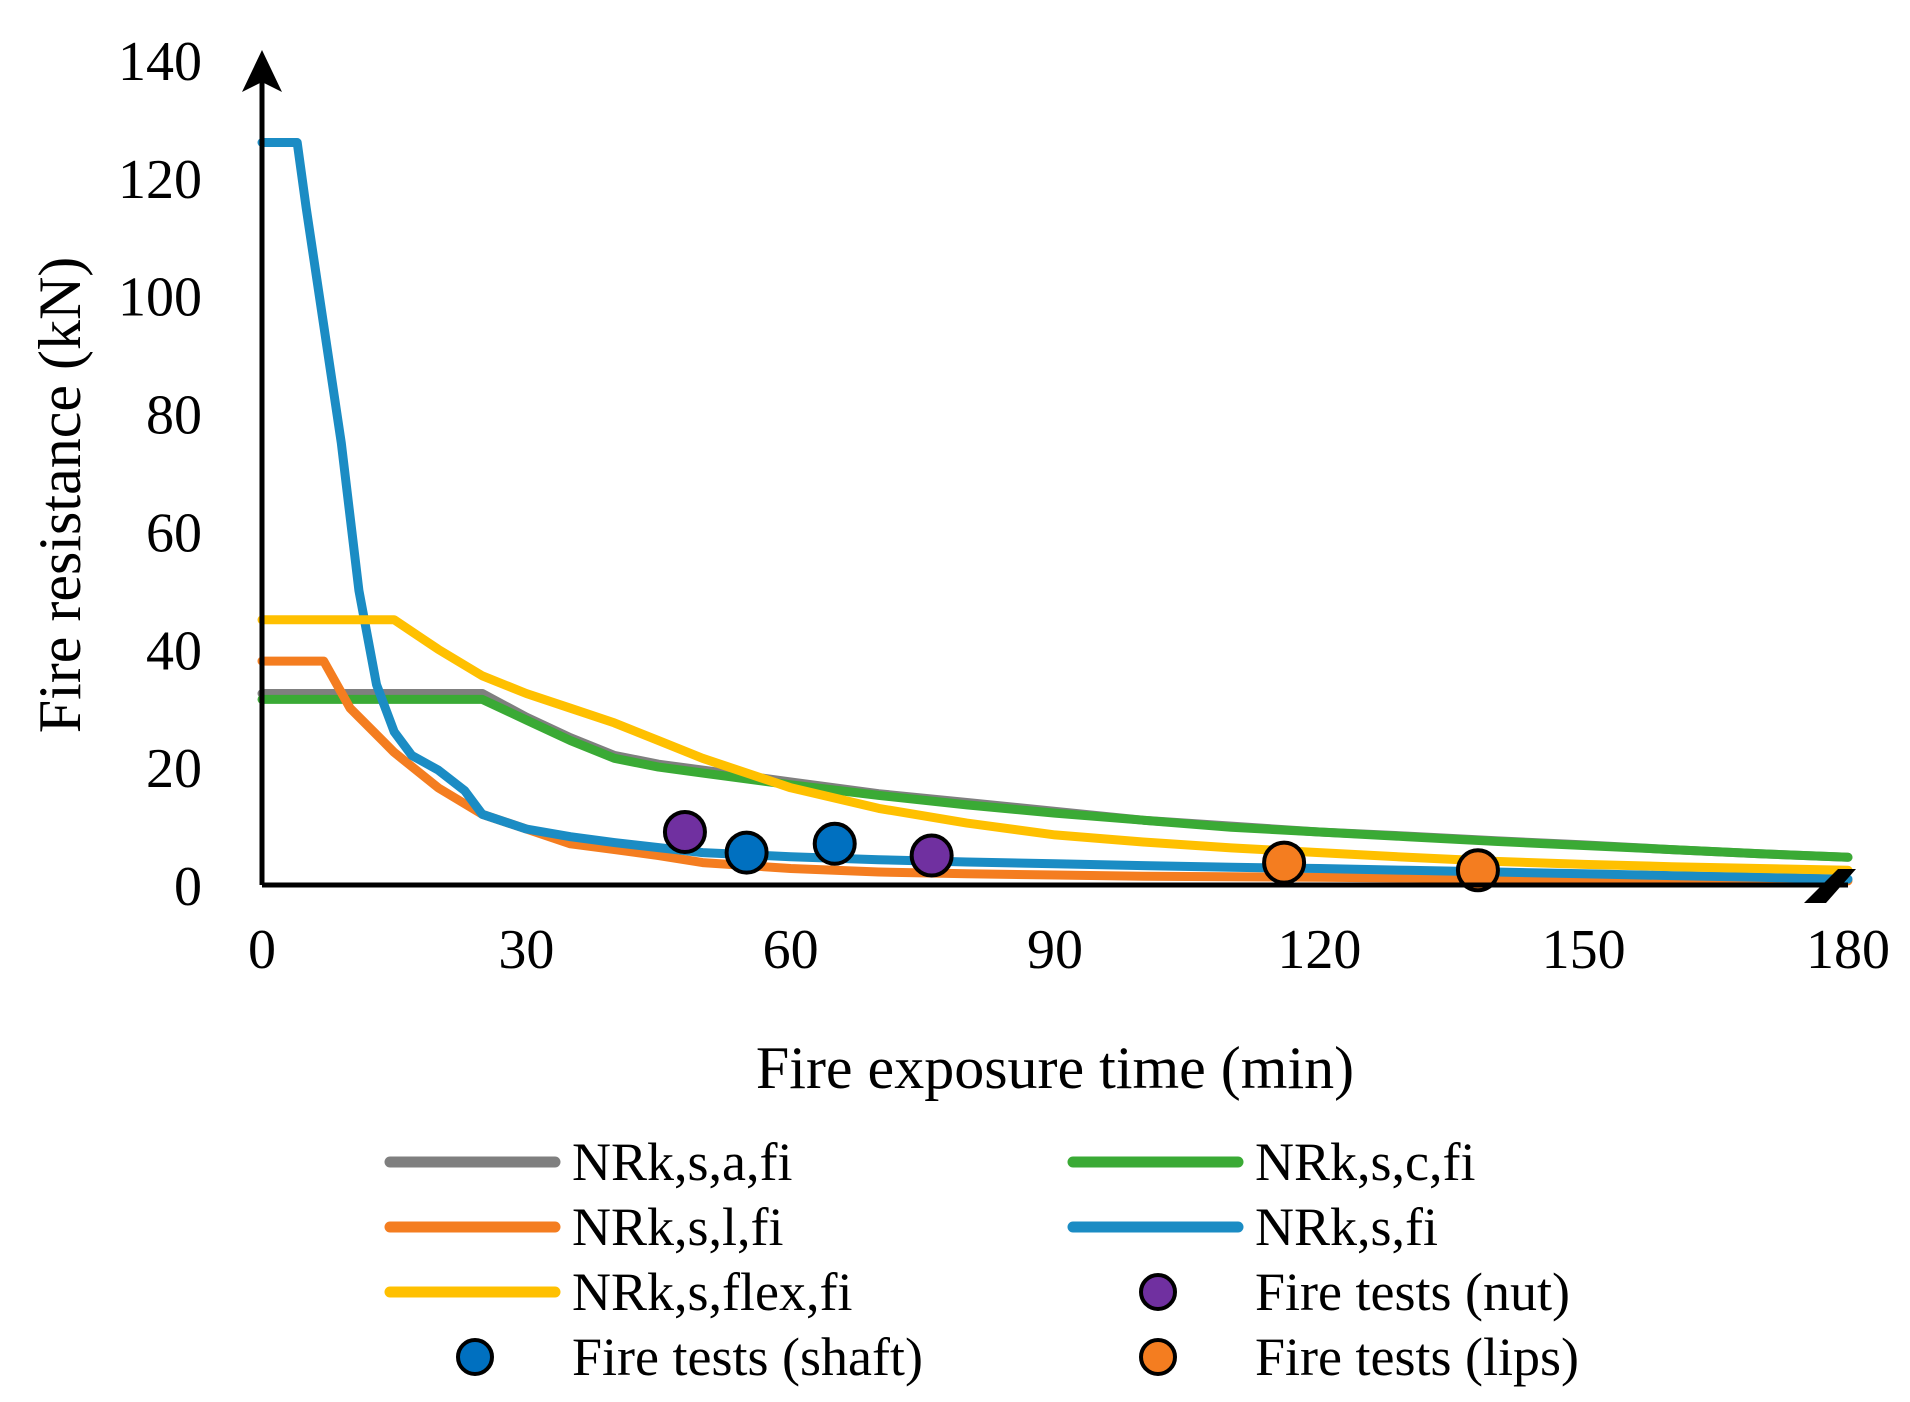 The image size is (1910, 1402). What do you see at coordinates (526, 950) in the screenshot?
I see `x-tick-label: 30` at bounding box center [526, 950].